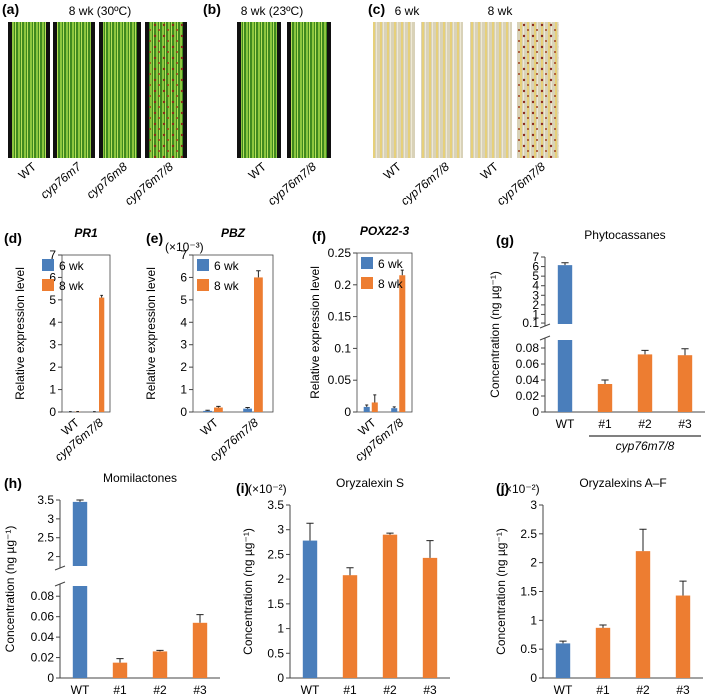 The height and width of the screenshot is (700, 709). I want to click on legend-label: 6 wk, so click(391, 264).